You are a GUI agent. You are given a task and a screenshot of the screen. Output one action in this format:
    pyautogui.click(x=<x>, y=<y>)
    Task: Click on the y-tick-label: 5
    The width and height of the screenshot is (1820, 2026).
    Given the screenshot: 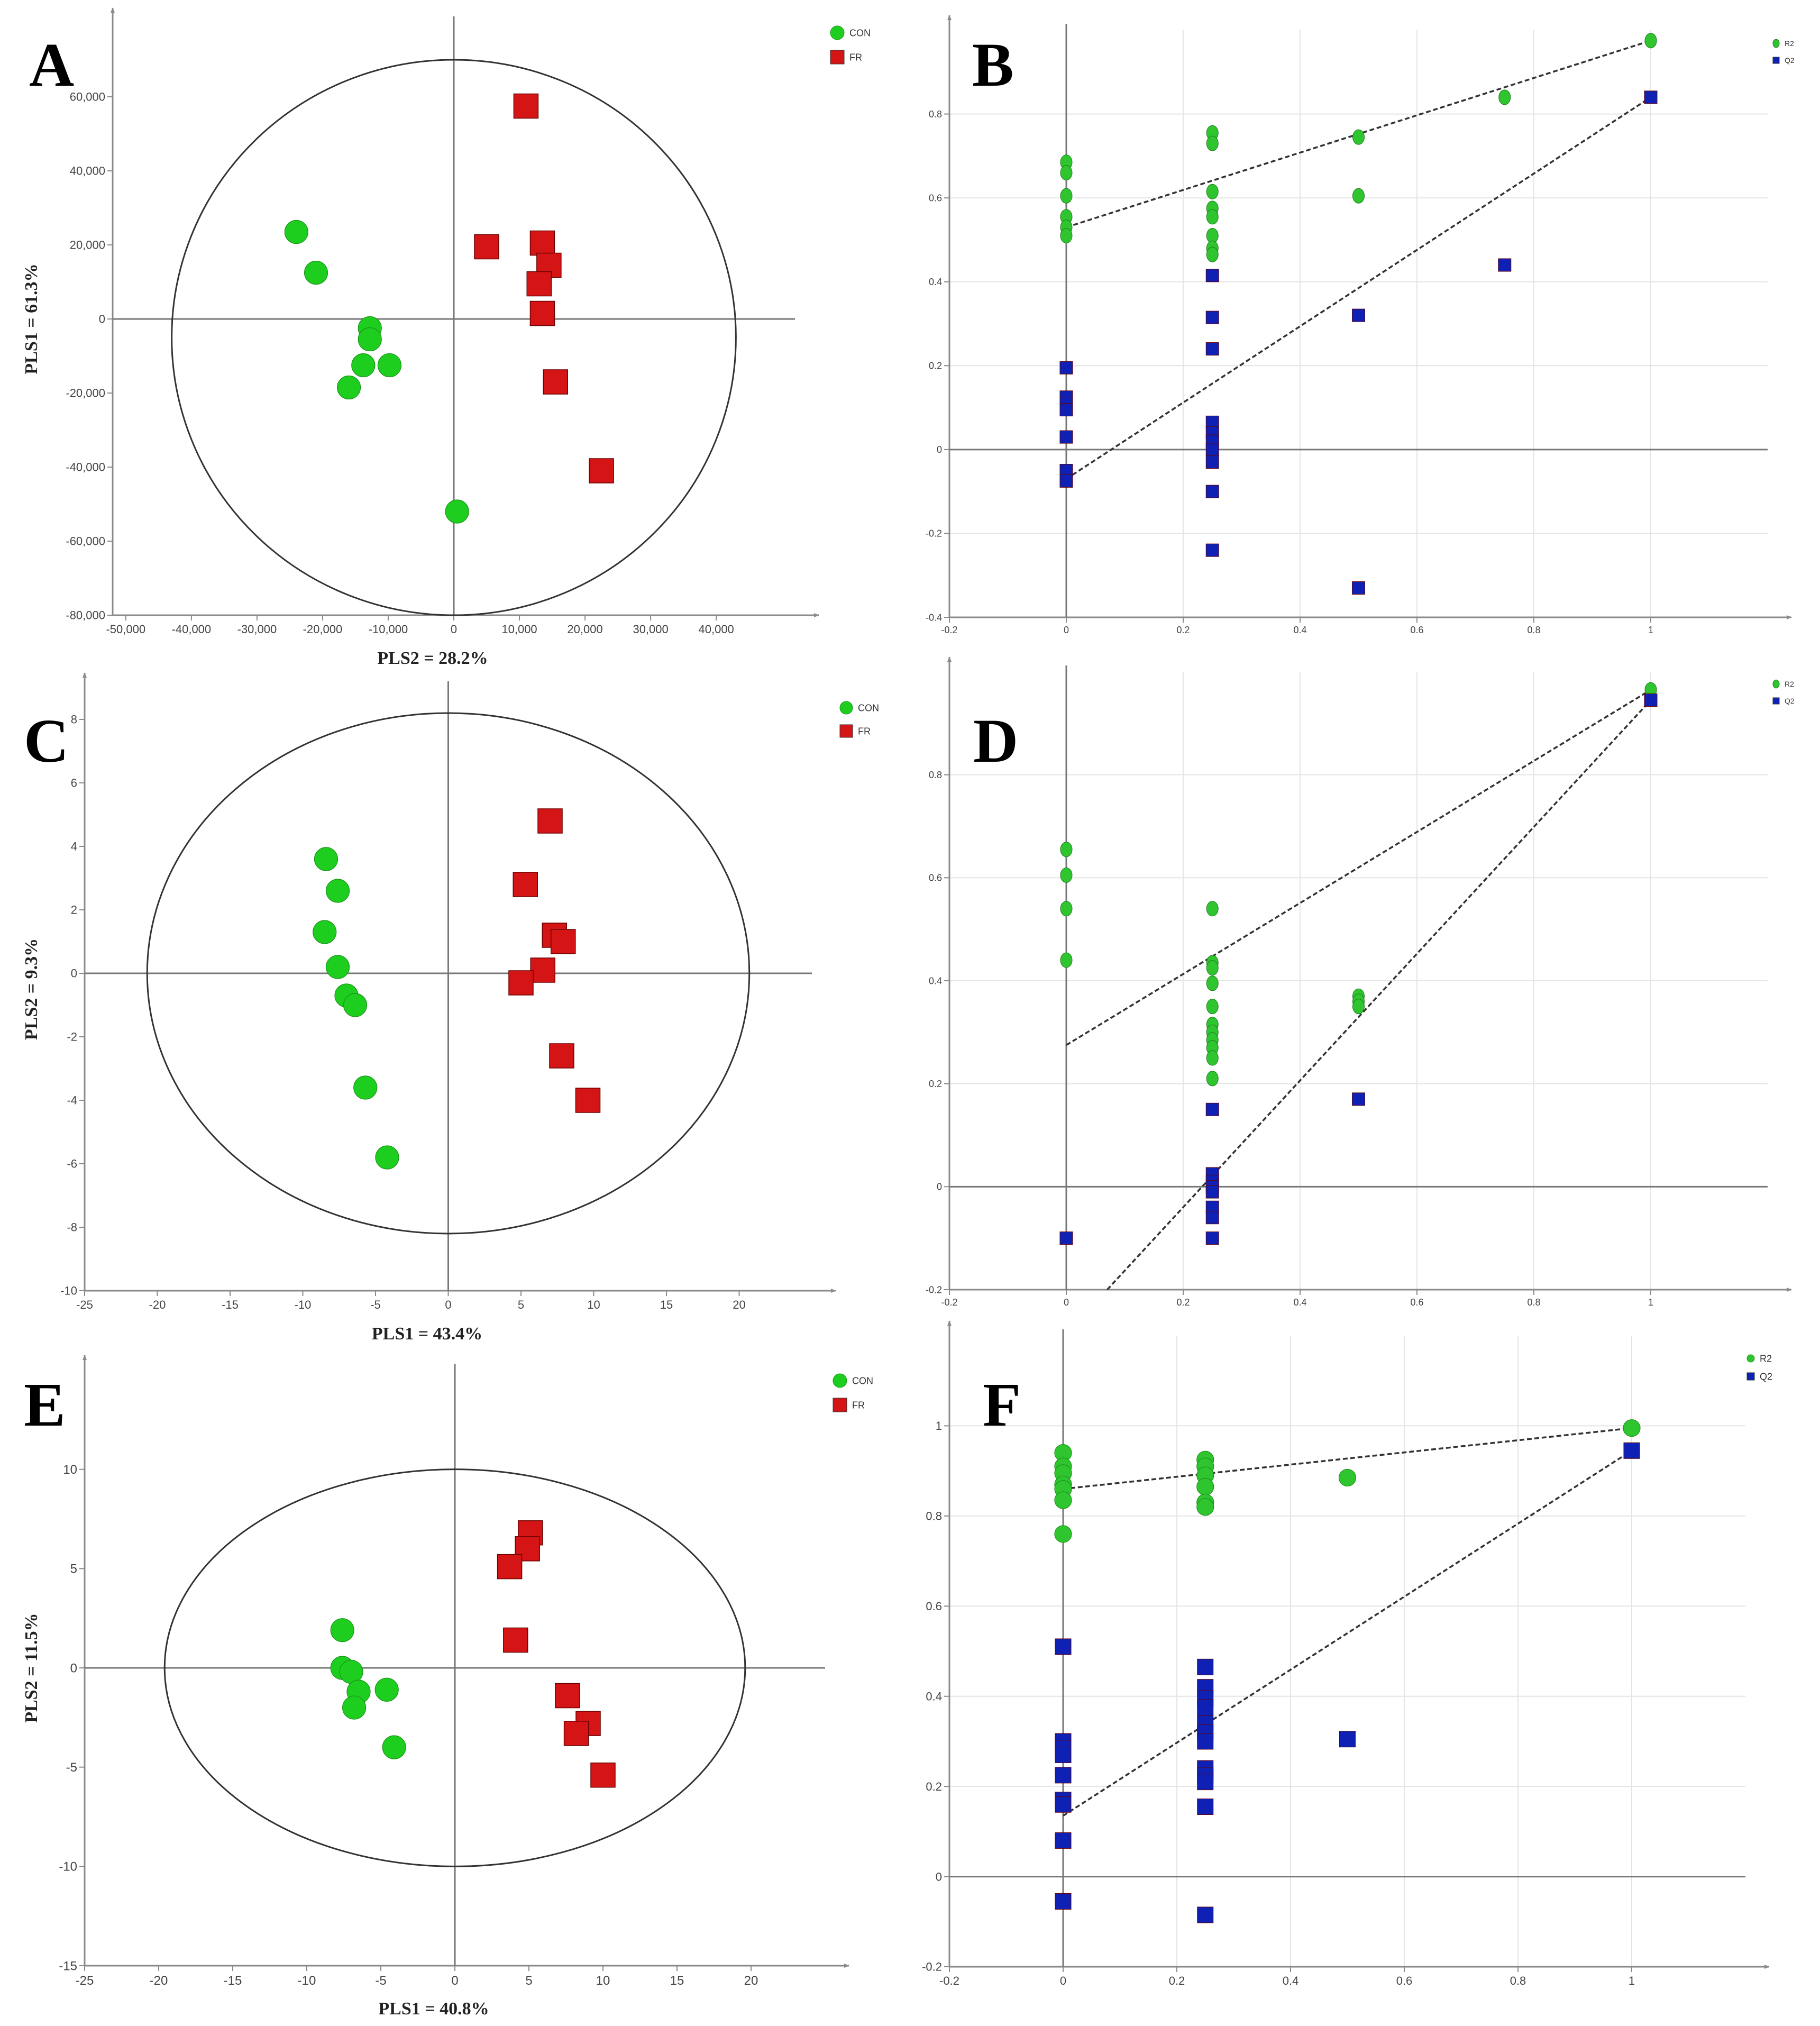 What is the action you would take?
    pyautogui.click(x=73, y=1569)
    